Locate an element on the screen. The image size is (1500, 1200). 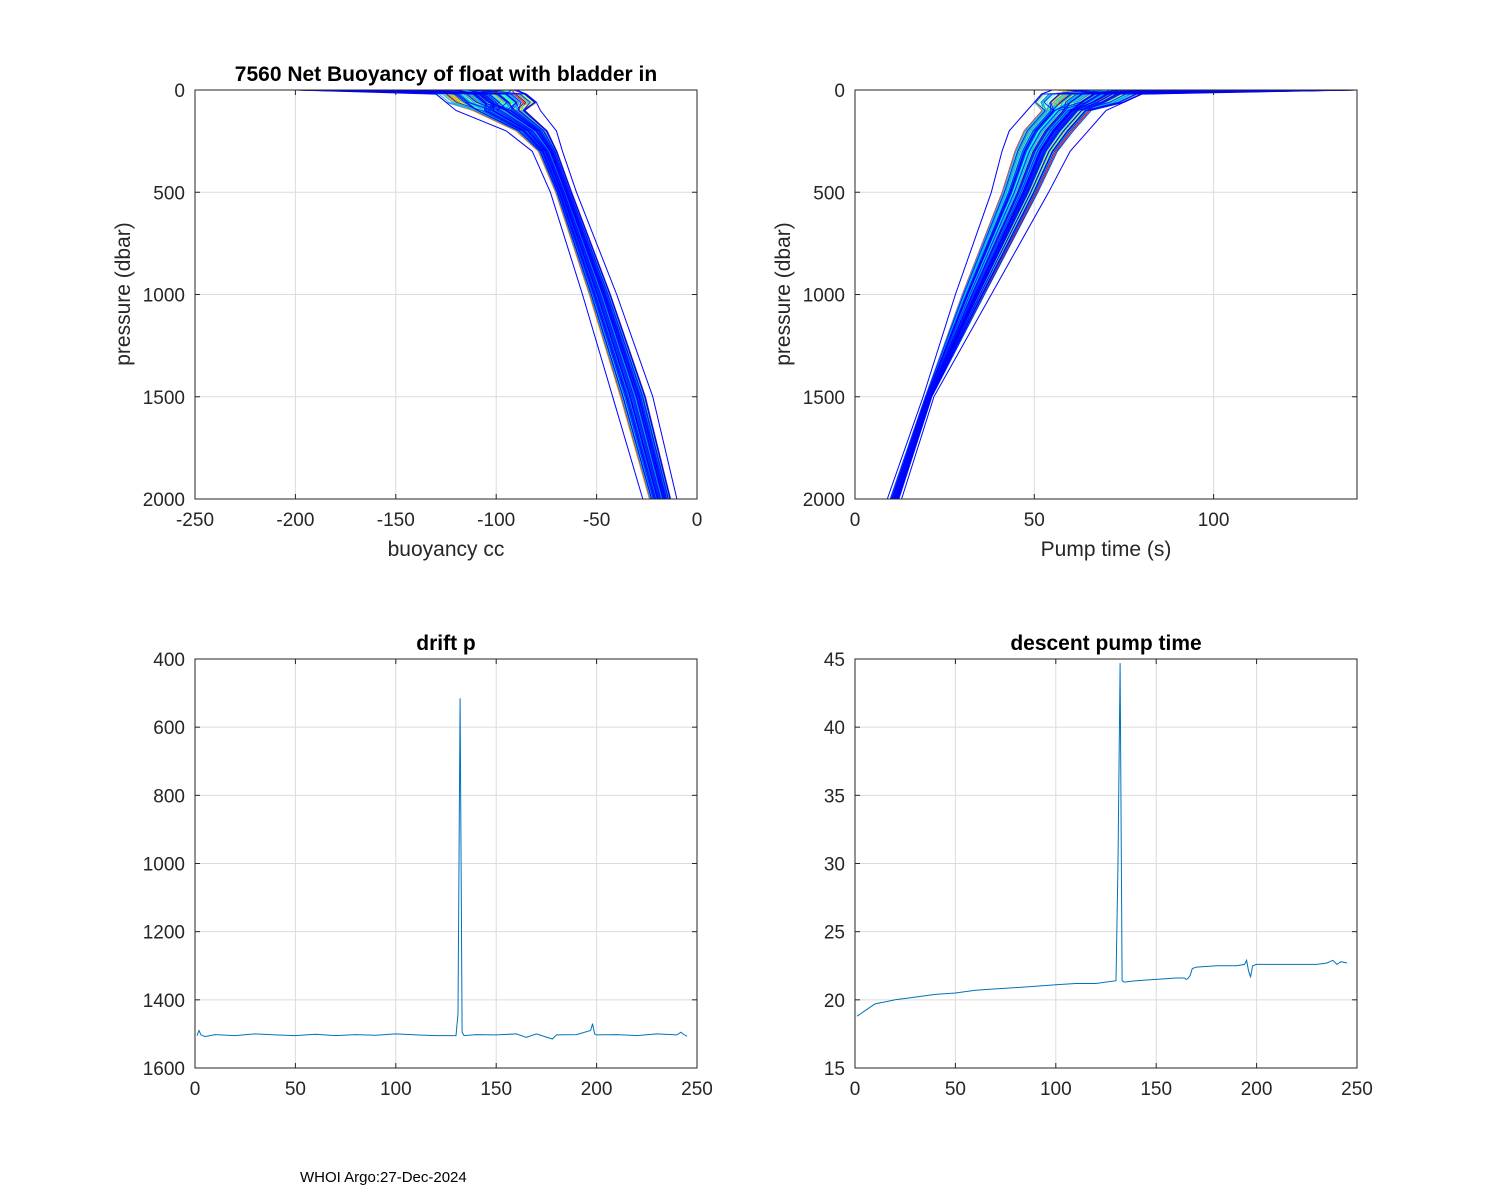
buoyancy-y-tick-label: 2000 is located at coordinates (164, 500).